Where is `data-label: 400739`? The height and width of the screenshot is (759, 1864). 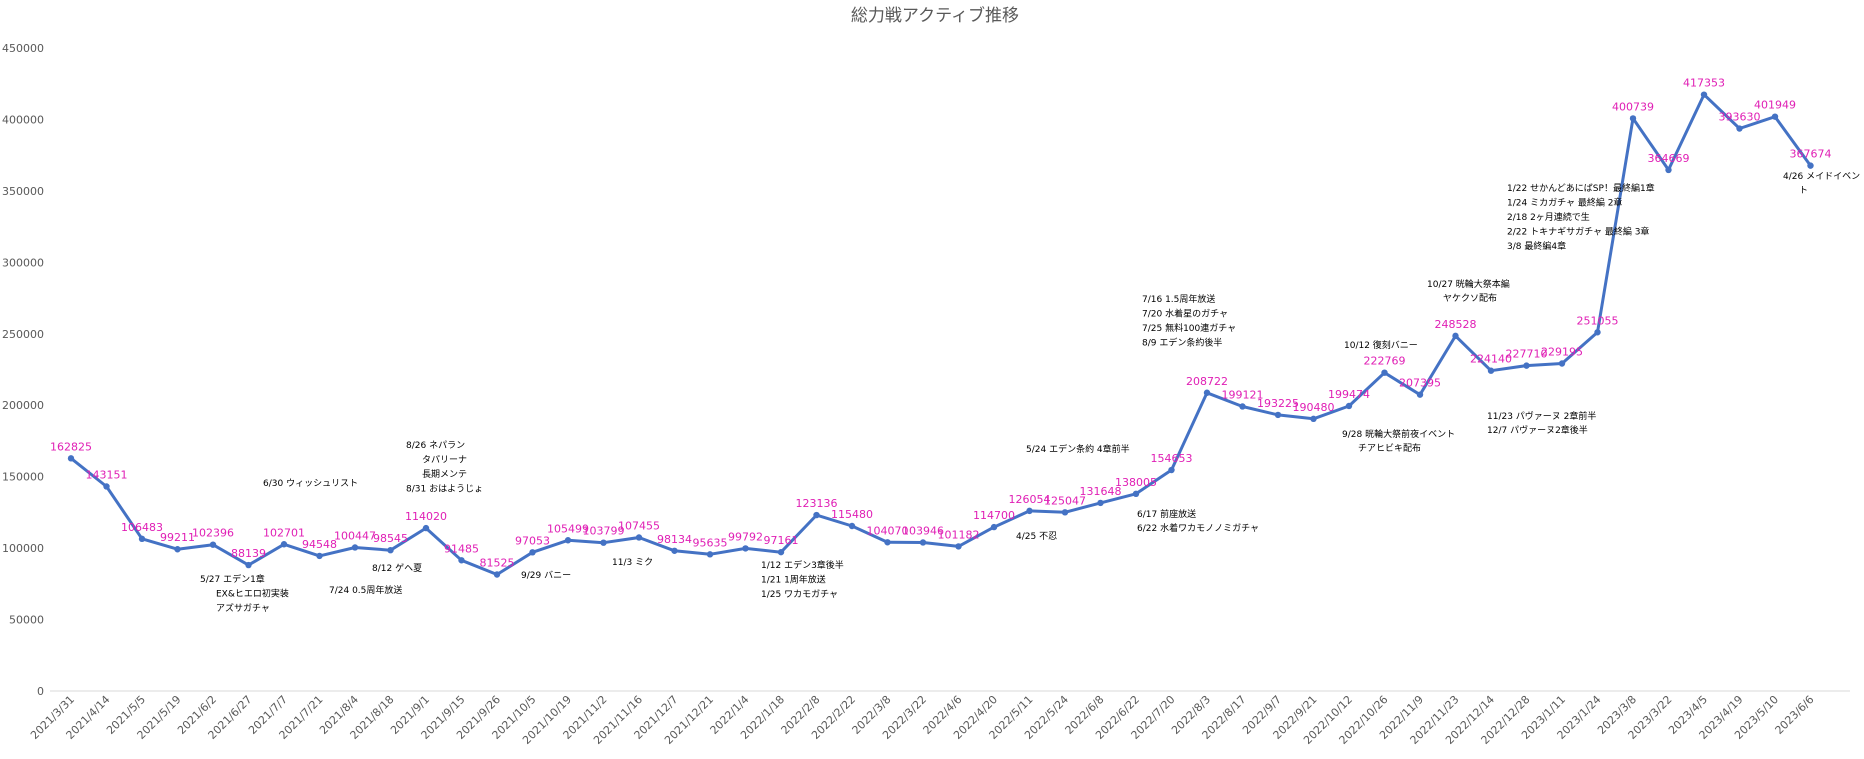
data-label: 400739 is located at coordinates (1633, 106).